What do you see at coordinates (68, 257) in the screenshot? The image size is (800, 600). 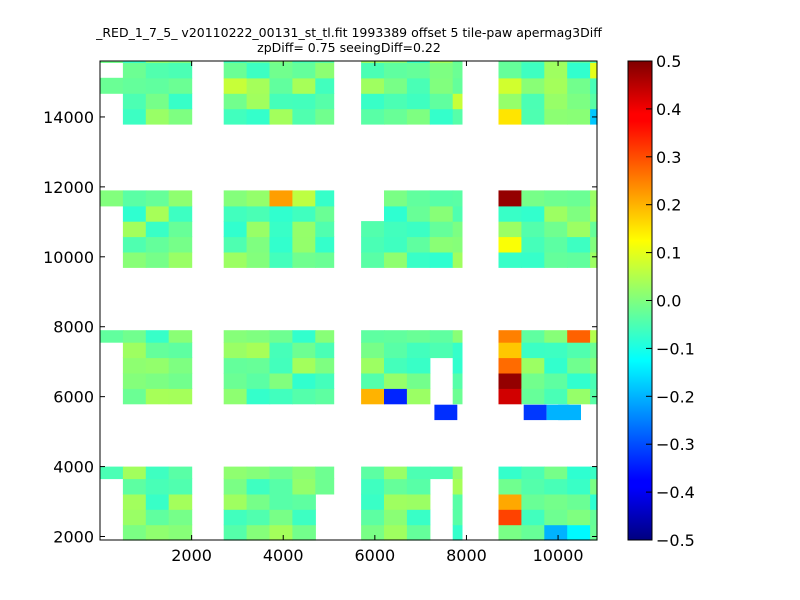 I see `y-tick-label: 10000` at bounding box center [68, 257].